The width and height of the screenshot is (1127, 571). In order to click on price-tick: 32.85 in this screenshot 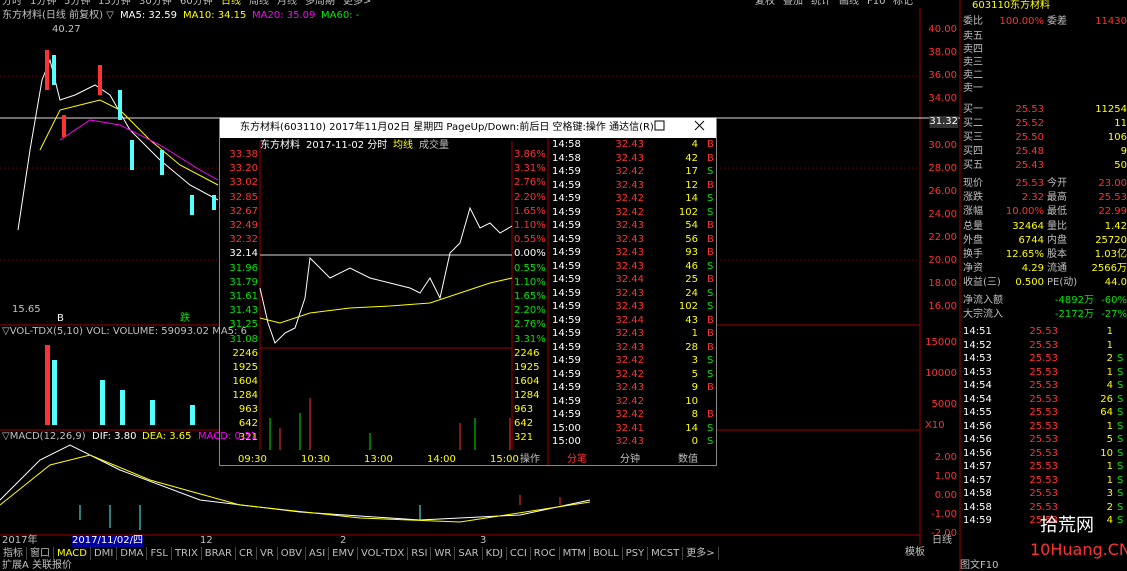, I will do `click(243, 197)`.